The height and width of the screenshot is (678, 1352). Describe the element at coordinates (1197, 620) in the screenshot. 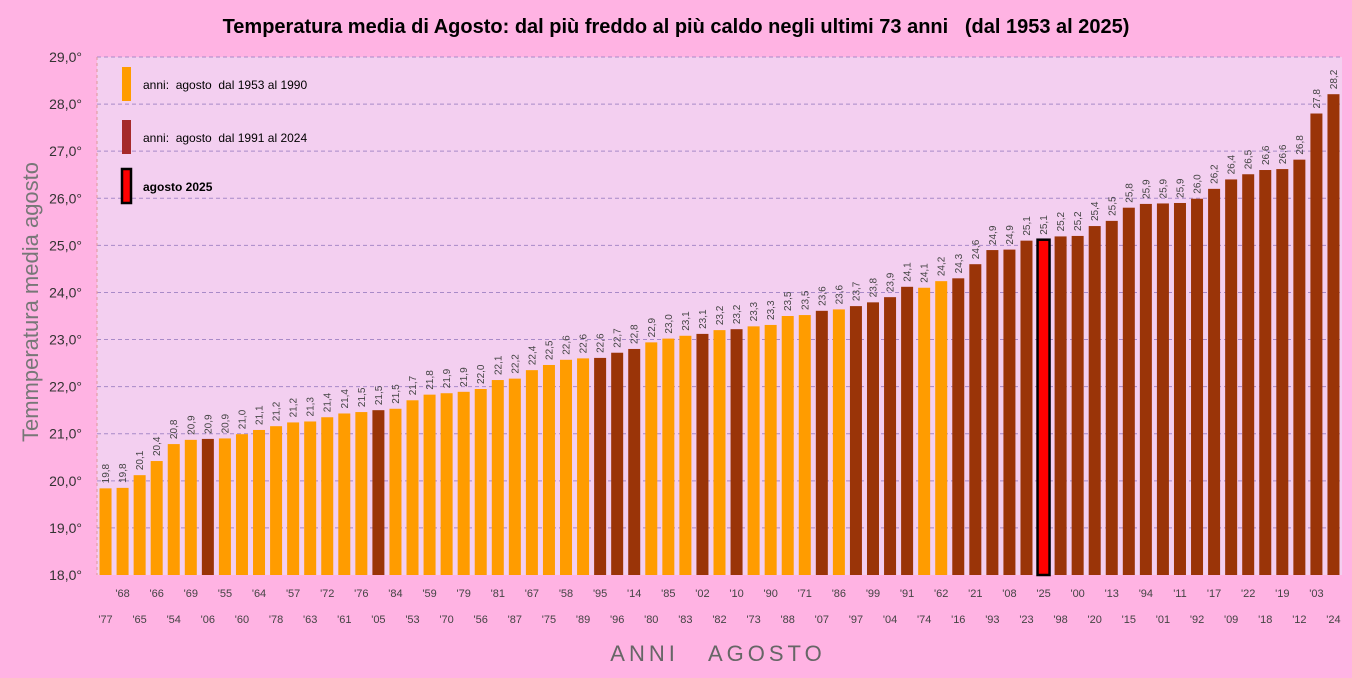

I see `x-tick-label: '92` at that location.